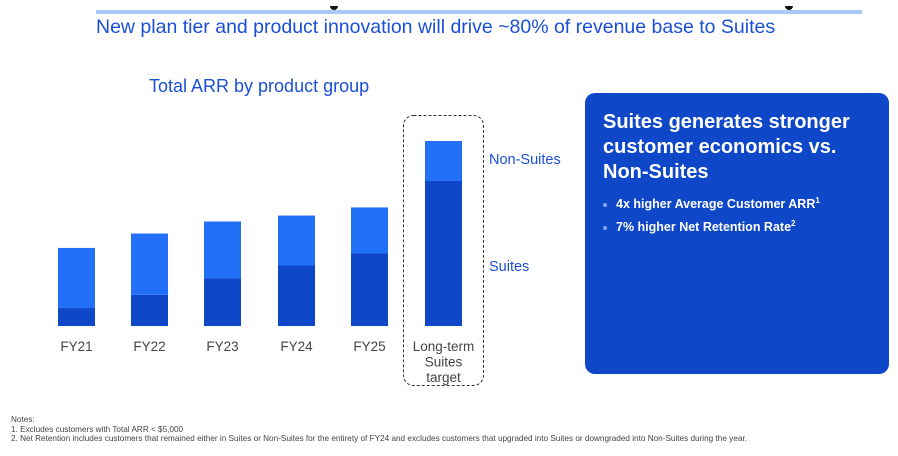  Describe the element at coordinates (444, 362) in the screenshot. I see `x-tick-label: Suites` at that location.